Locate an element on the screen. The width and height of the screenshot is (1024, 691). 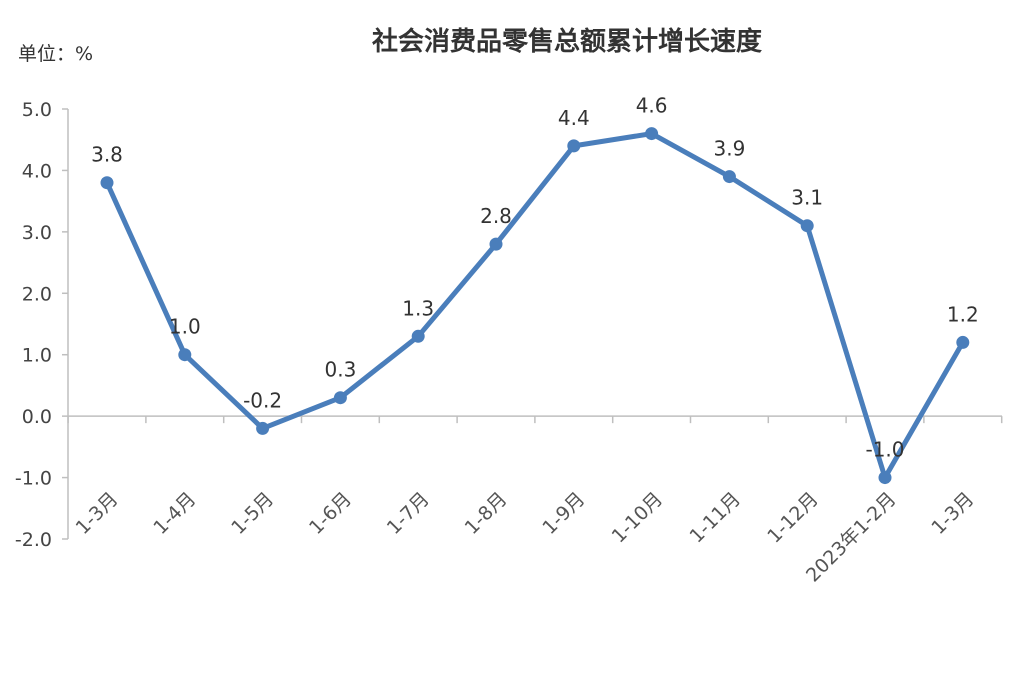
data-label: 4.4 is located at coordinates (574, 118).